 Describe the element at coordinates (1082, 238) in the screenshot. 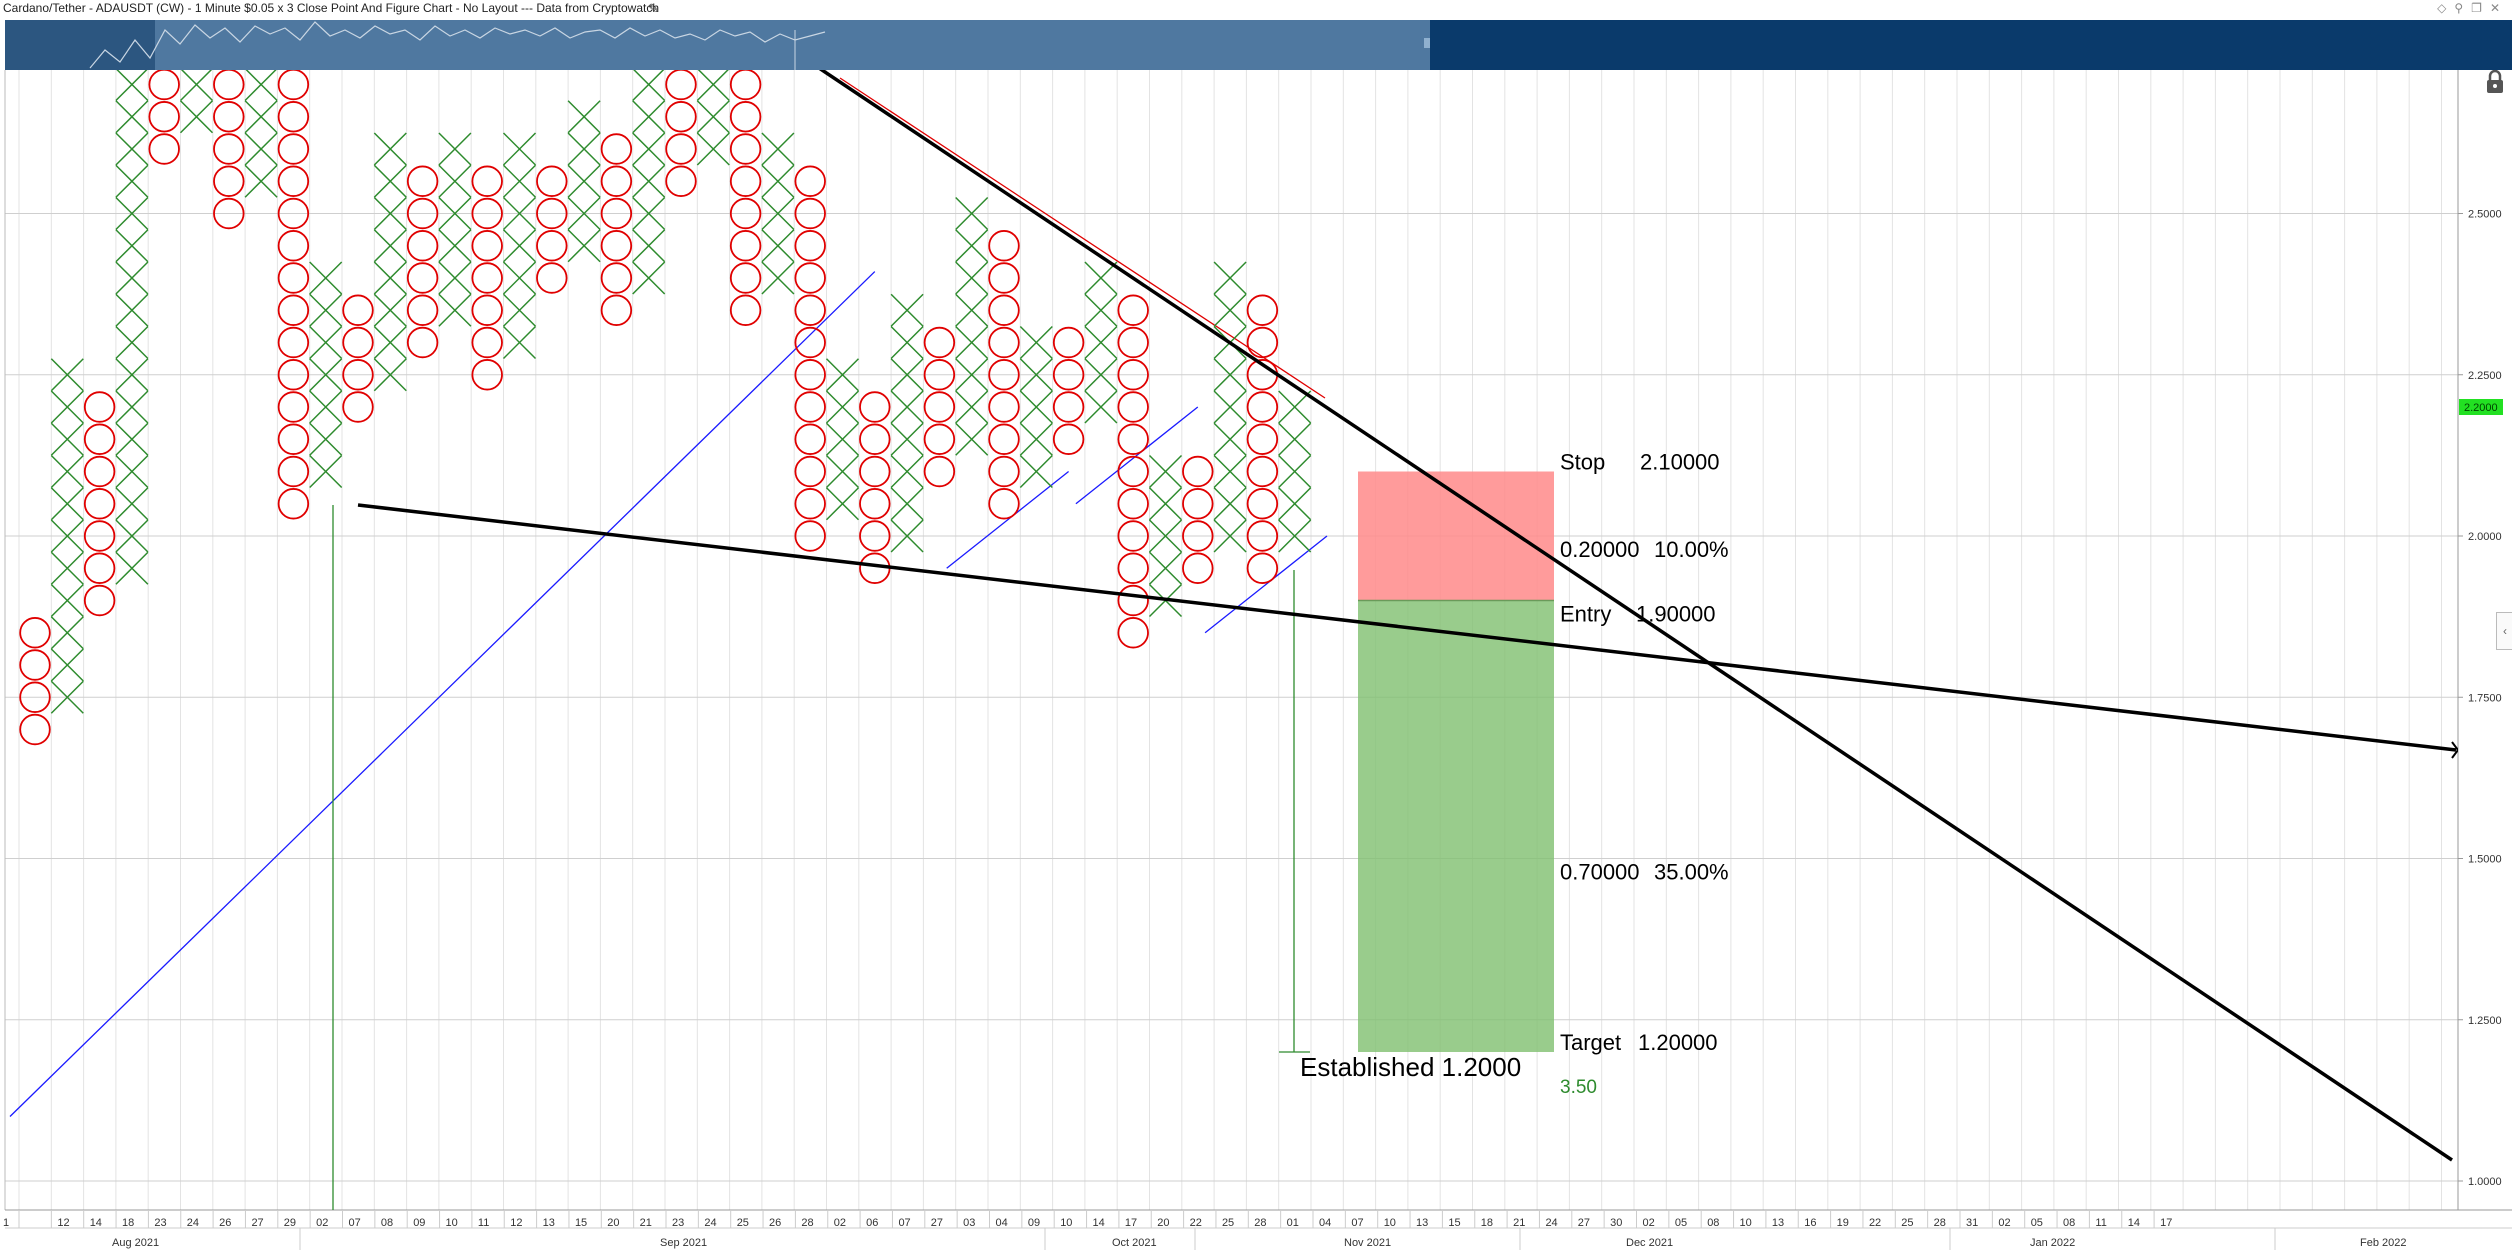

I see `red-trendline` at that location.